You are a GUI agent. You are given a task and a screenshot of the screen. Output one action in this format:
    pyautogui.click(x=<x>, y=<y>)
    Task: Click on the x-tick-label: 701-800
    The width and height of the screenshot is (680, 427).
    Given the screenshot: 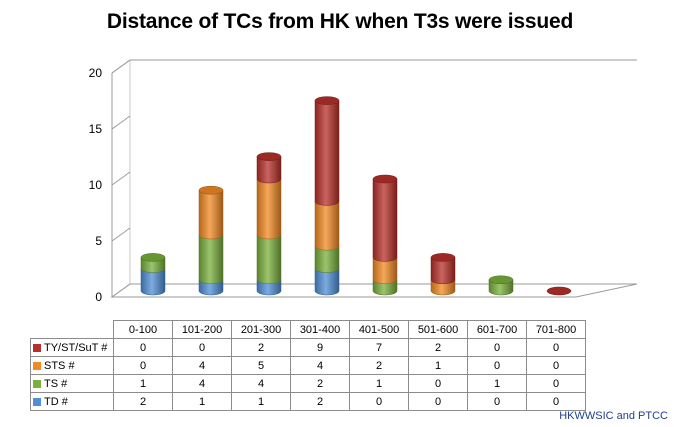 What is the action you would take?
    pyautogui.click(x=556, y=329)
    